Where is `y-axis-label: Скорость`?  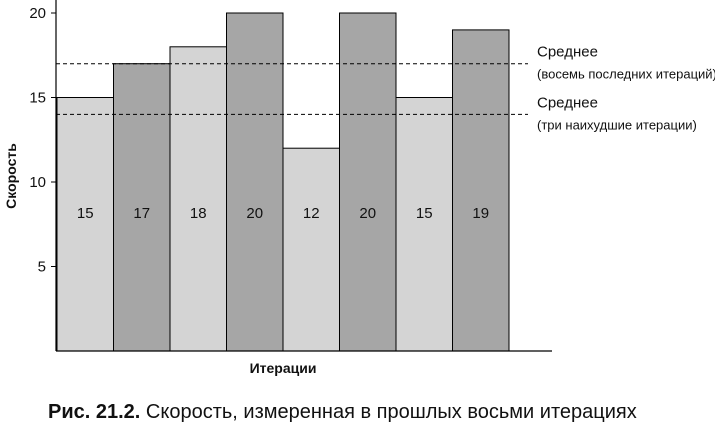 y-axis-label: Скорость is located at coordinates (11, 176).